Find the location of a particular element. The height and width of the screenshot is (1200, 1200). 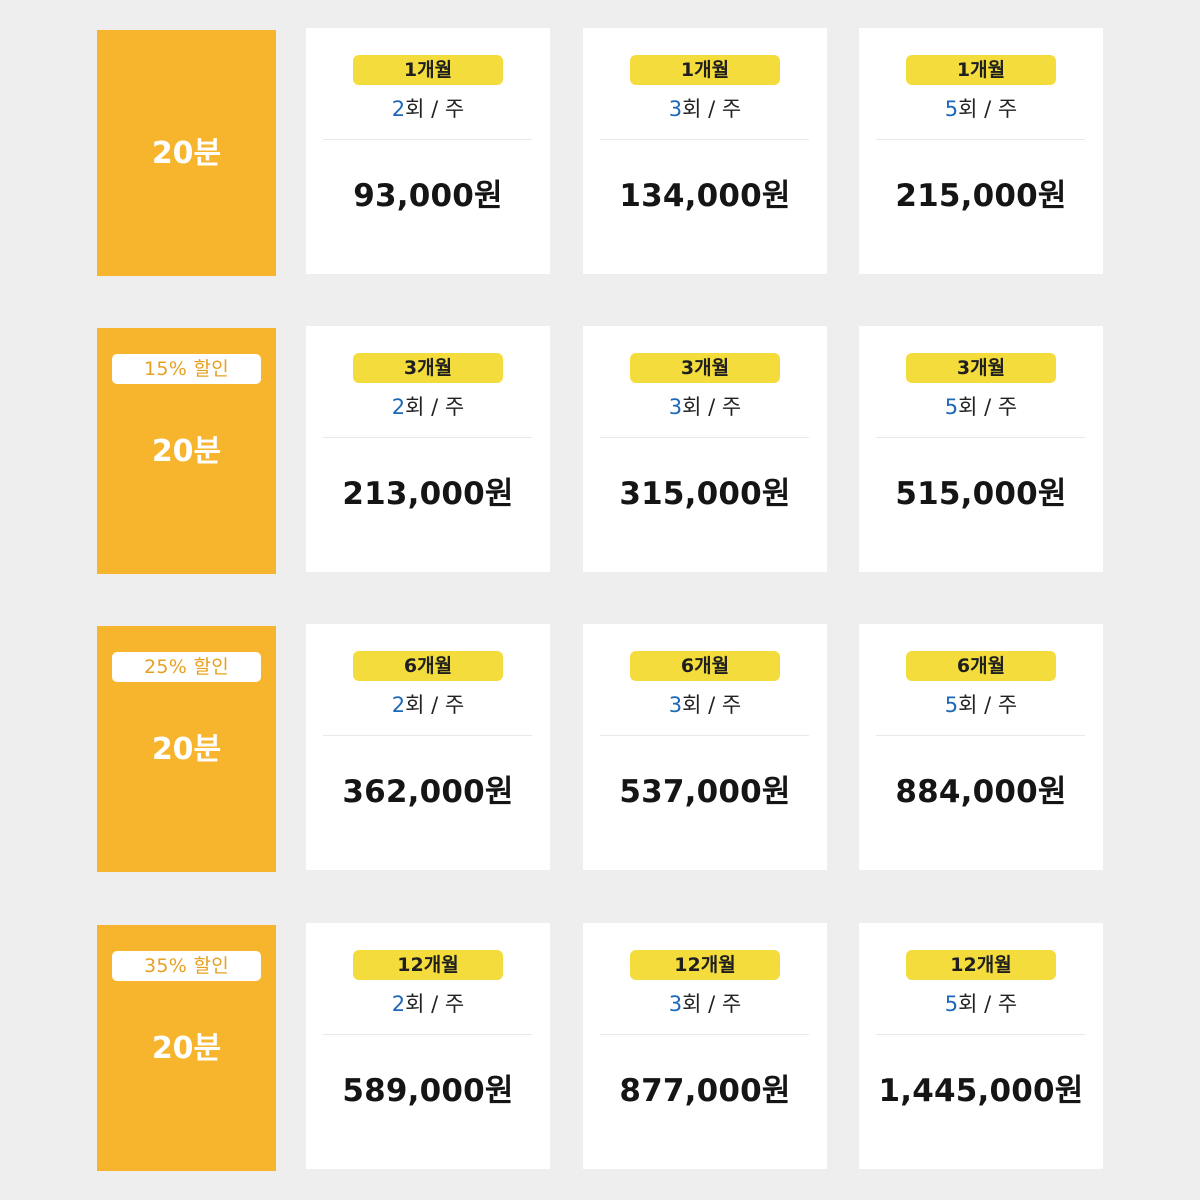

price: 877,000원 is located at coordinates (705, 1091).